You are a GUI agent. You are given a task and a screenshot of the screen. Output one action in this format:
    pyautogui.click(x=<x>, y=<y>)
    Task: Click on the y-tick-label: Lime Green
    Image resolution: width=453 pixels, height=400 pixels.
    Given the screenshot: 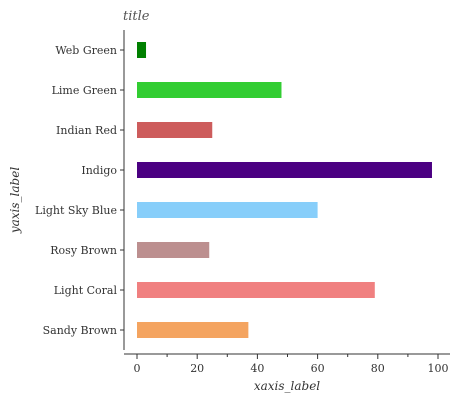 What is the action you would take?
    pyautogui.click(x=84, y=90)
    